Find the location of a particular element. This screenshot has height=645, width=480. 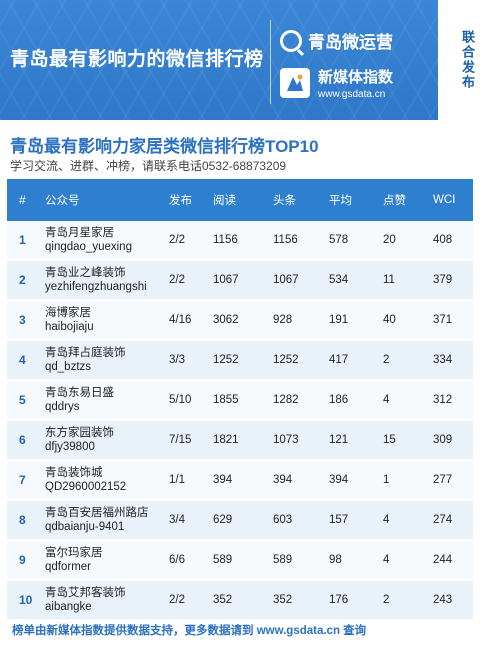

reads-cell: 629 is located at coordinates (223, 520).